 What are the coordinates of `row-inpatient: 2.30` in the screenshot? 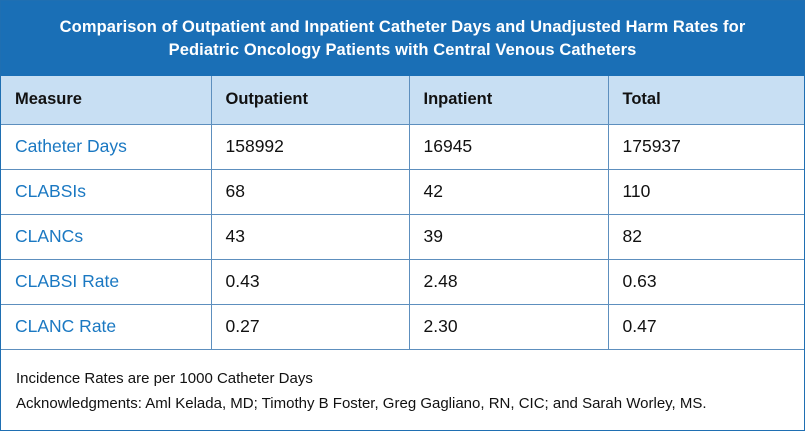 It's located at (509, 327).